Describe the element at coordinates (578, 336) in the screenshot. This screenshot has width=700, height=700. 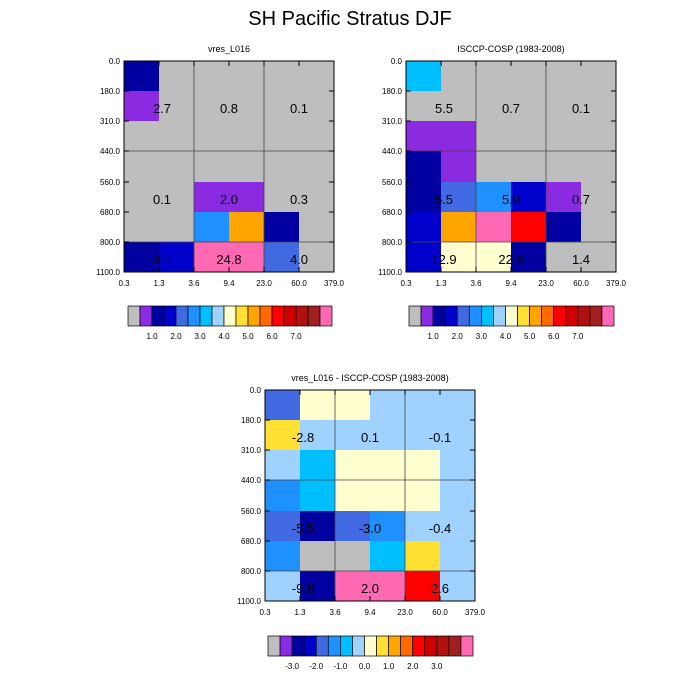
I see `colorbar-tick-label: 7.0` at that location.